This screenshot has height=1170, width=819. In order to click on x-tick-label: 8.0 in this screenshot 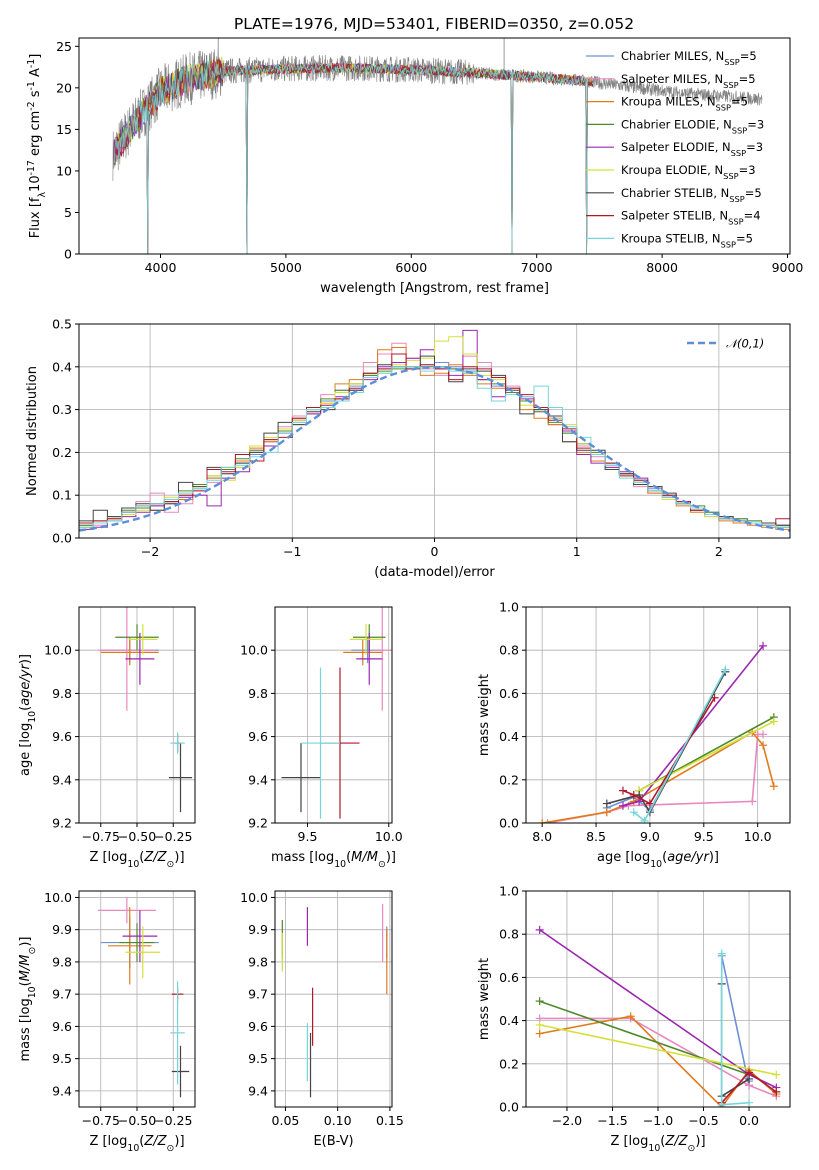, I will do `click(542, 836)`.